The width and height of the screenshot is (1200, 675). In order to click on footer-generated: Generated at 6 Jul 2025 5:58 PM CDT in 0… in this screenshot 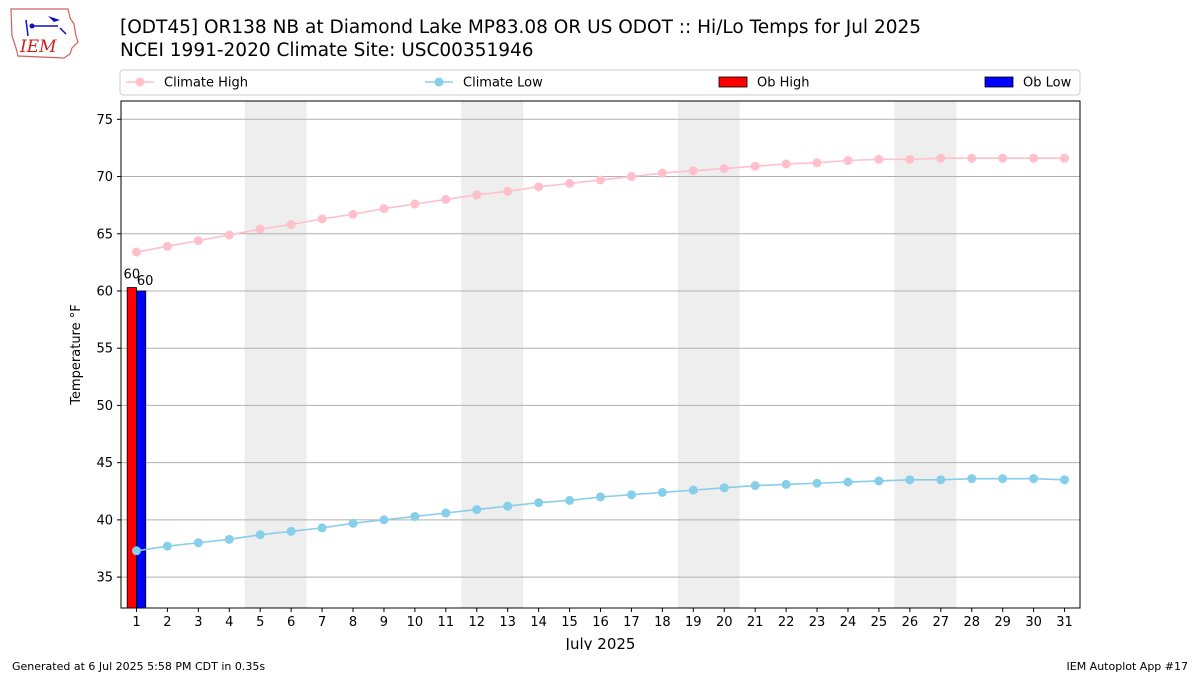, I will do `click(139, 666)`.